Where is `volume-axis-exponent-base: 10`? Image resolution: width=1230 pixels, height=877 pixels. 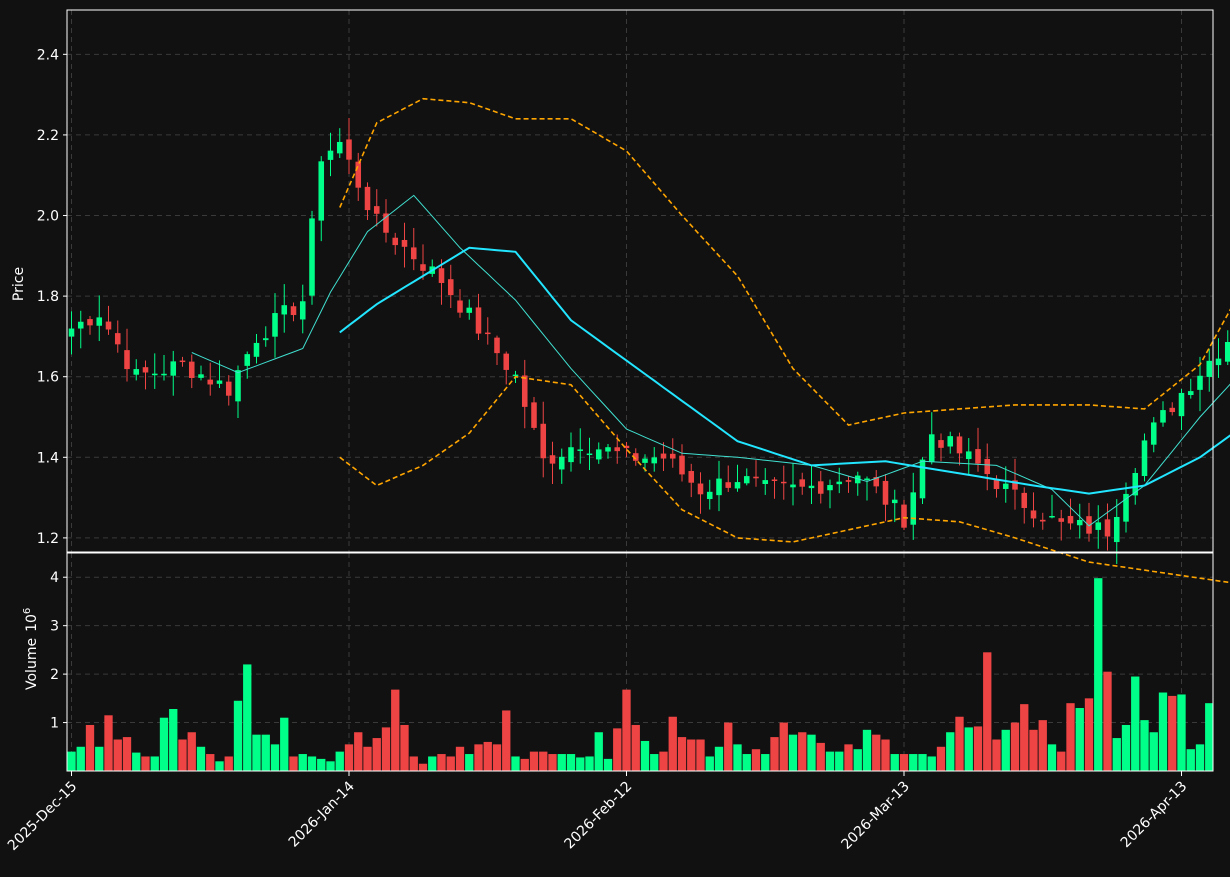
volume-axis-exponent-base: 10 is located at coordinates (32, 623).